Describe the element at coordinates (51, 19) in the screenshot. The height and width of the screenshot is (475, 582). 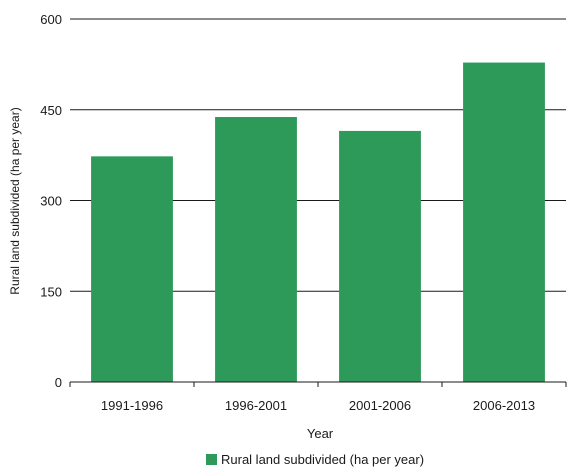
I see `y-tick-label: 600` at that location.